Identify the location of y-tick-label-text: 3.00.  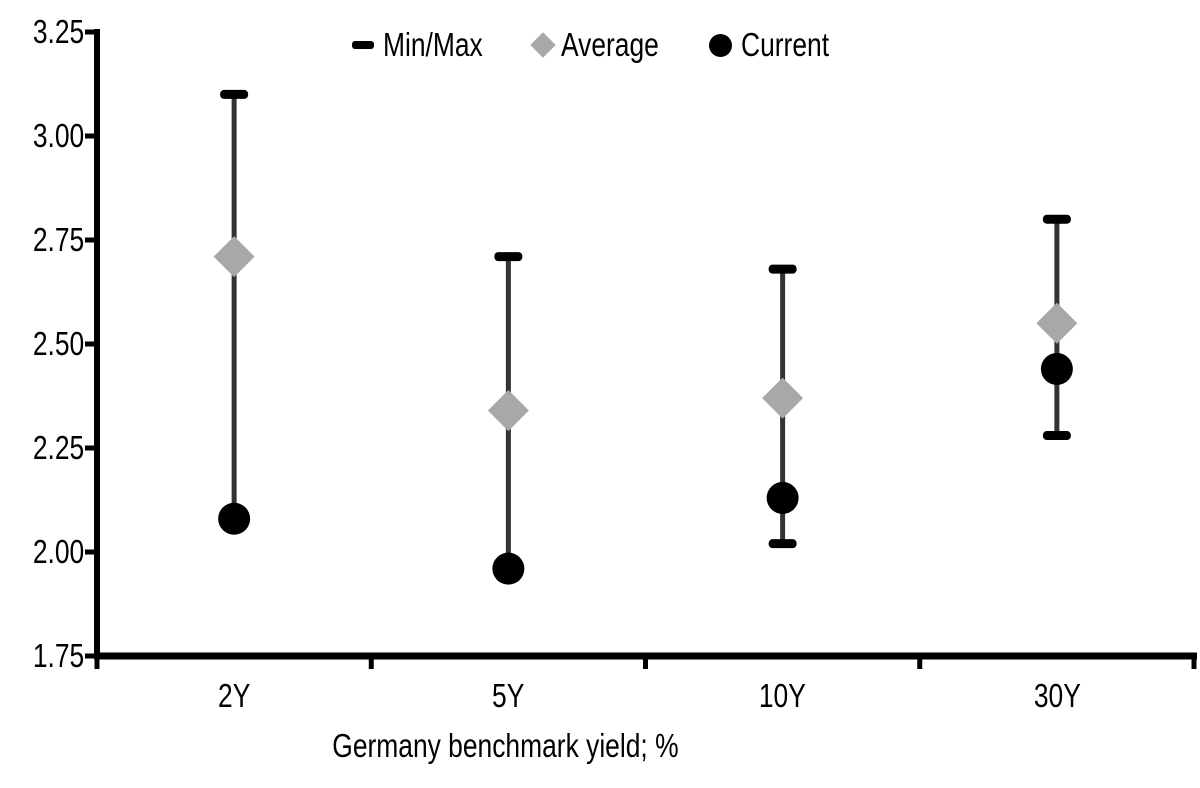
(58, 135).